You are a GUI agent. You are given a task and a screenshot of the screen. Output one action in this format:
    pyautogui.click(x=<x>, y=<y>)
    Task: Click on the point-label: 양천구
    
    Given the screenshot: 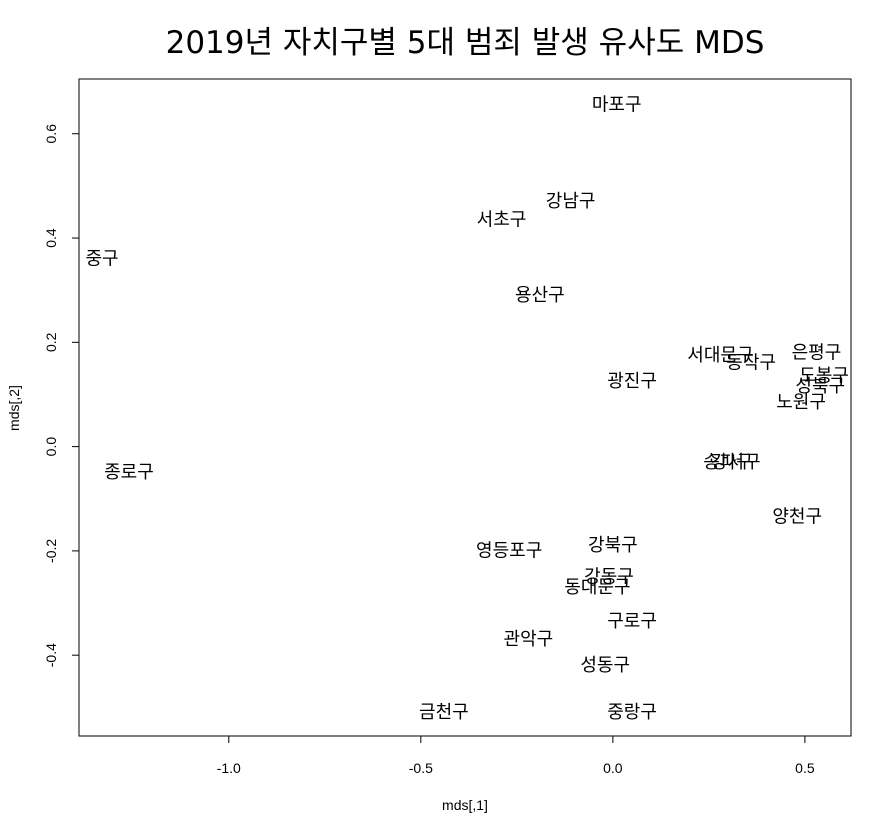 What is the action you would take?
    pyautogui.click(x=797, y=517)
    